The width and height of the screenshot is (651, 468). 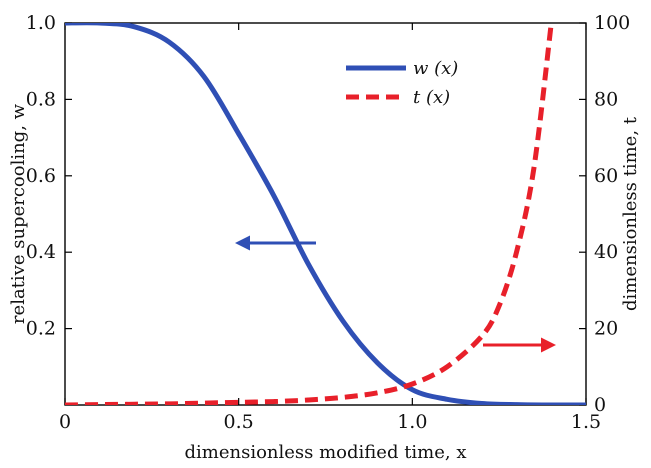 What do you see at coordinates (325, 452) in the screenshot?
I see `x-axis-label: dimensionless modified time, x` at bounding box center [325, 452].